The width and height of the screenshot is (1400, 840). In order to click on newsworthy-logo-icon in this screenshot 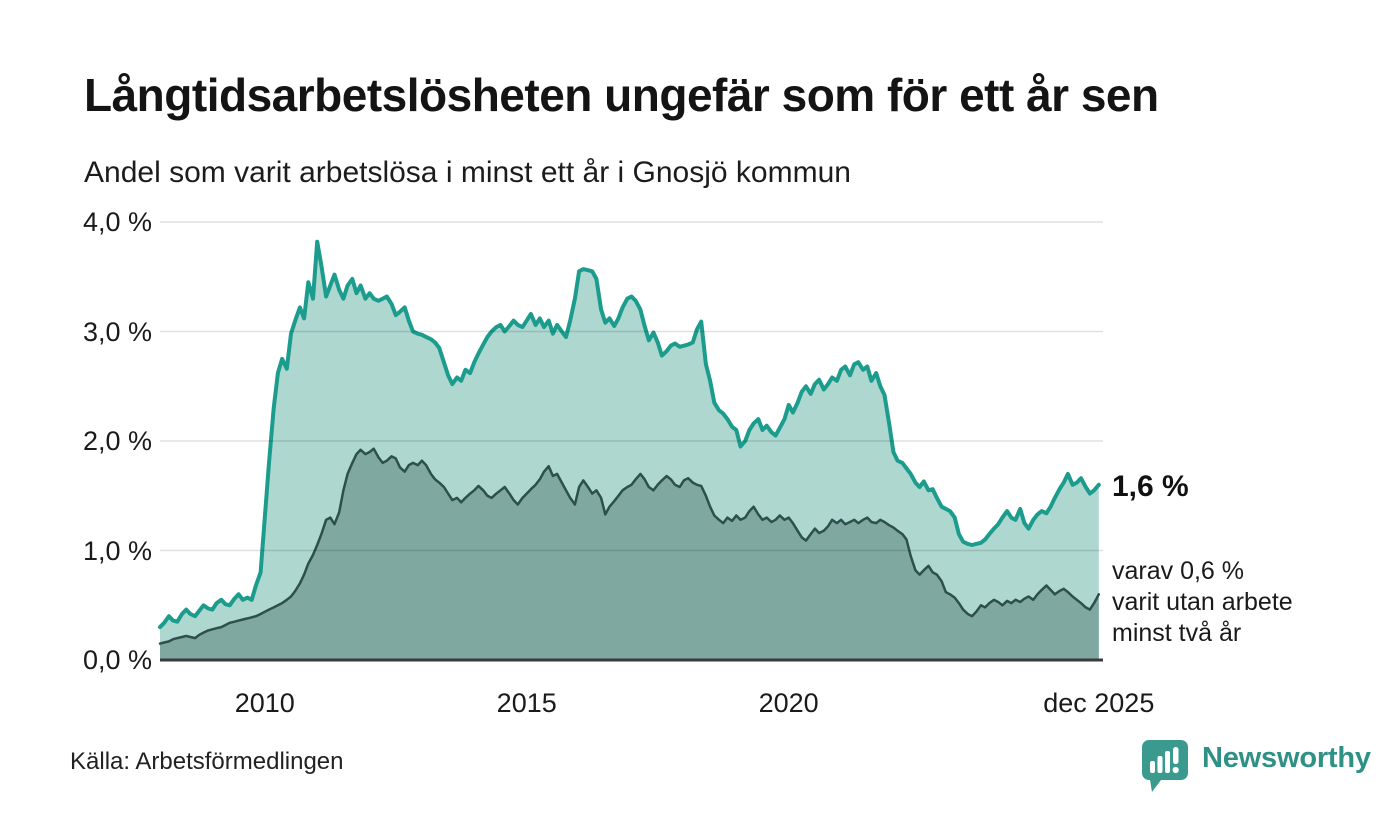, I will do `click(1165, 766)`.